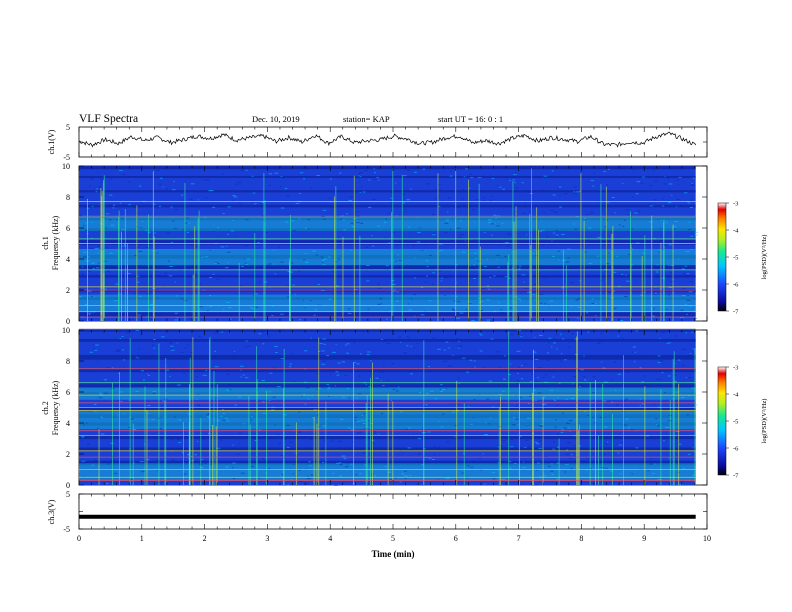 The width and height of the screenshot is (792, 612). Describe the element at coordinates (387, 424) in the screenshot. I see `ch2-spec-dark-band` at that location.